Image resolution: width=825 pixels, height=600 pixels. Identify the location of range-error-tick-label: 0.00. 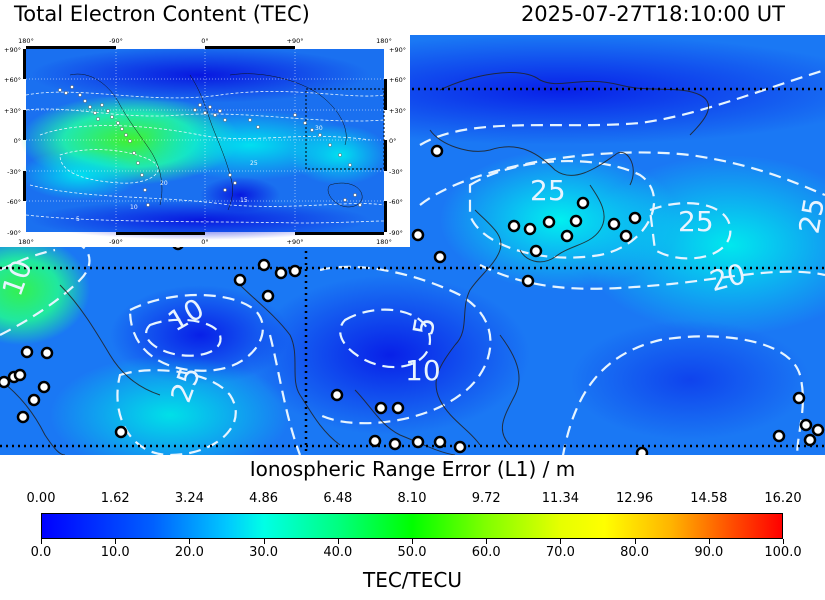
(41, 498).